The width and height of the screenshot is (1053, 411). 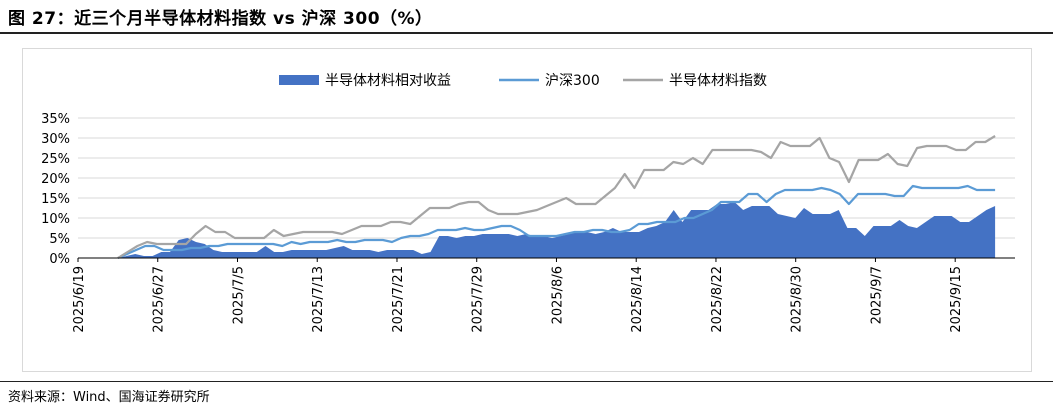 What do you see at coordinates (572, 81) in the screenshot?
I see `legend-hs300-label: 沪深300` at bounding box center [572, 81].